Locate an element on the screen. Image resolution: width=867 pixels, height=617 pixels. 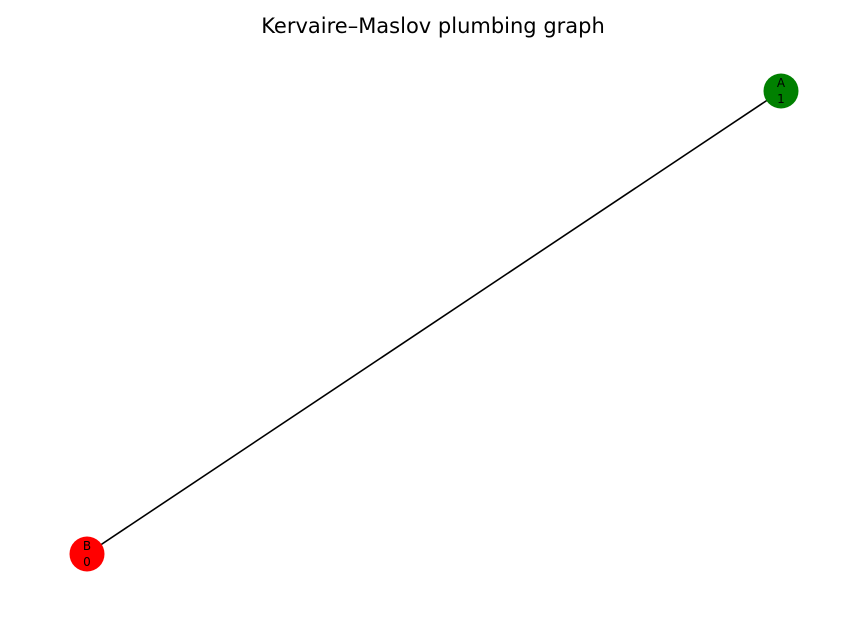
node-b-circle is located at coordinates (87, 554).